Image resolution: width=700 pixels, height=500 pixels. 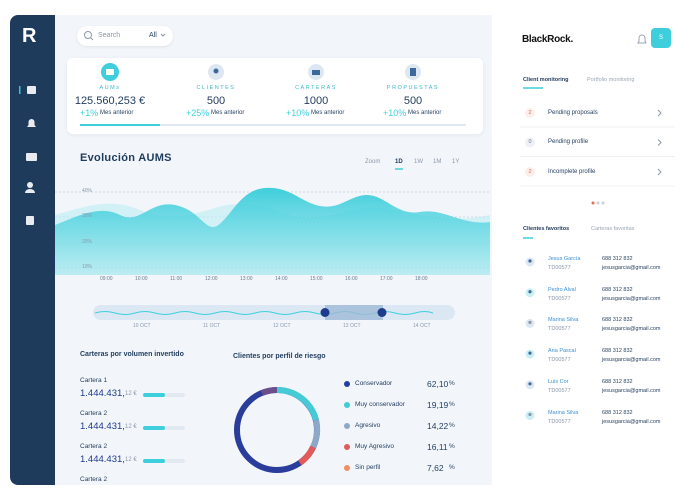 I want to click on tab: Clientes favoritos, so click(x=546, y=229).